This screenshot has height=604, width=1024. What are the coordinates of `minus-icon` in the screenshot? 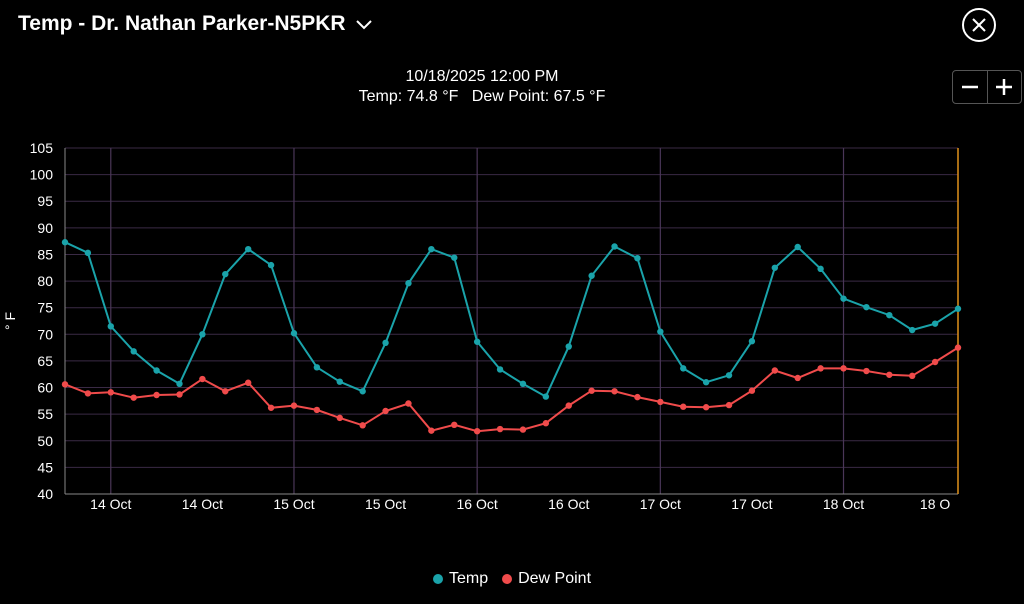 It's located at (969, 87).